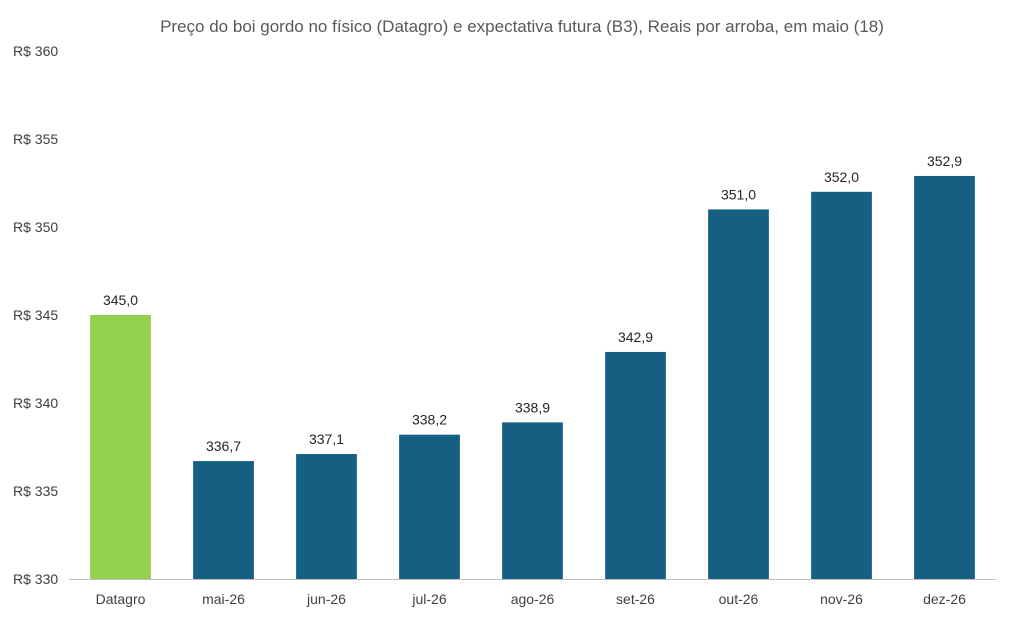 The height and width of the screenshot is (629, 1011). I want to click on data-label: 336,7, so click(223, 446).